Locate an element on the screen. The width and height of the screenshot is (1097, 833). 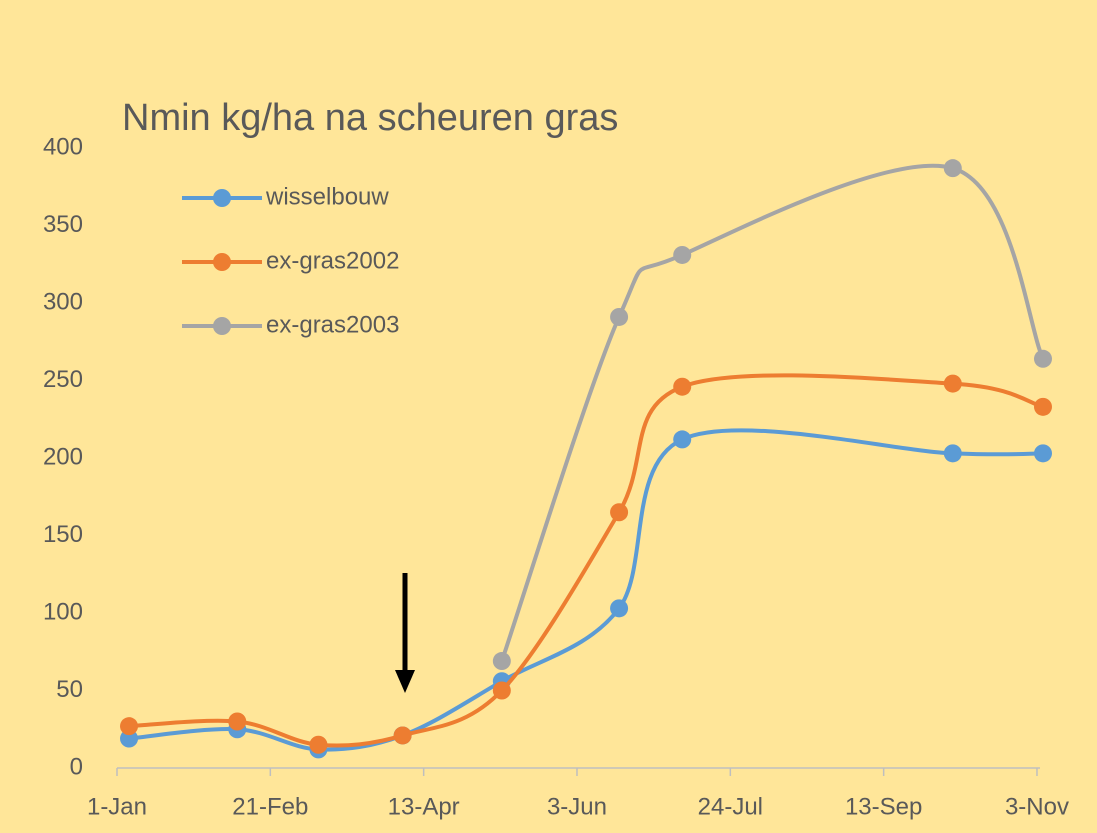
y-tick-label: 150 is located at coordinates (63, 534).